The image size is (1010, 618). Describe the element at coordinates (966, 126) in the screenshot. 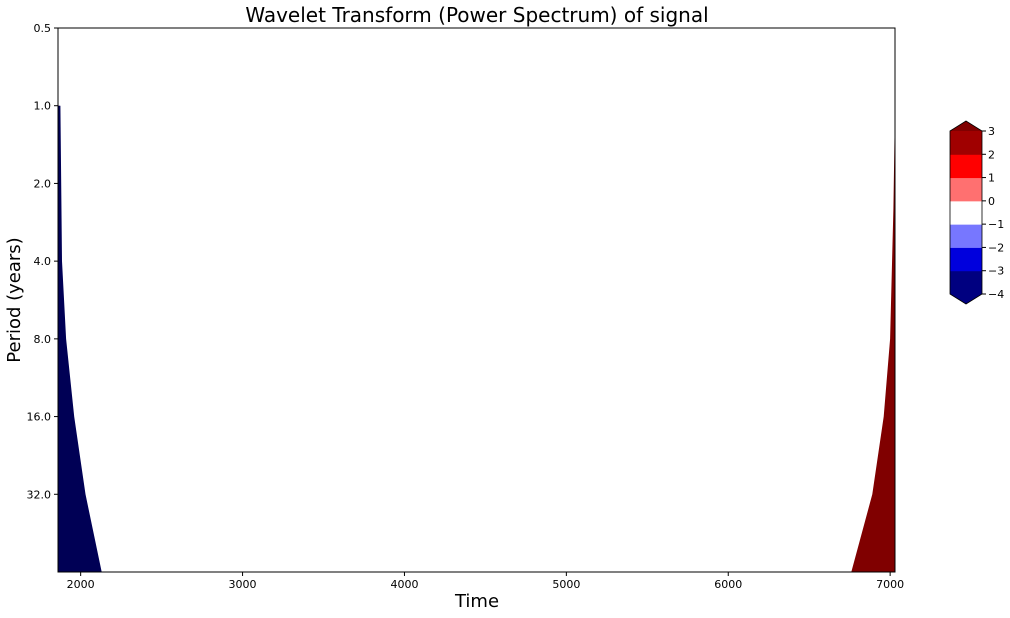

I see `colorbar-extend-high` at that location.